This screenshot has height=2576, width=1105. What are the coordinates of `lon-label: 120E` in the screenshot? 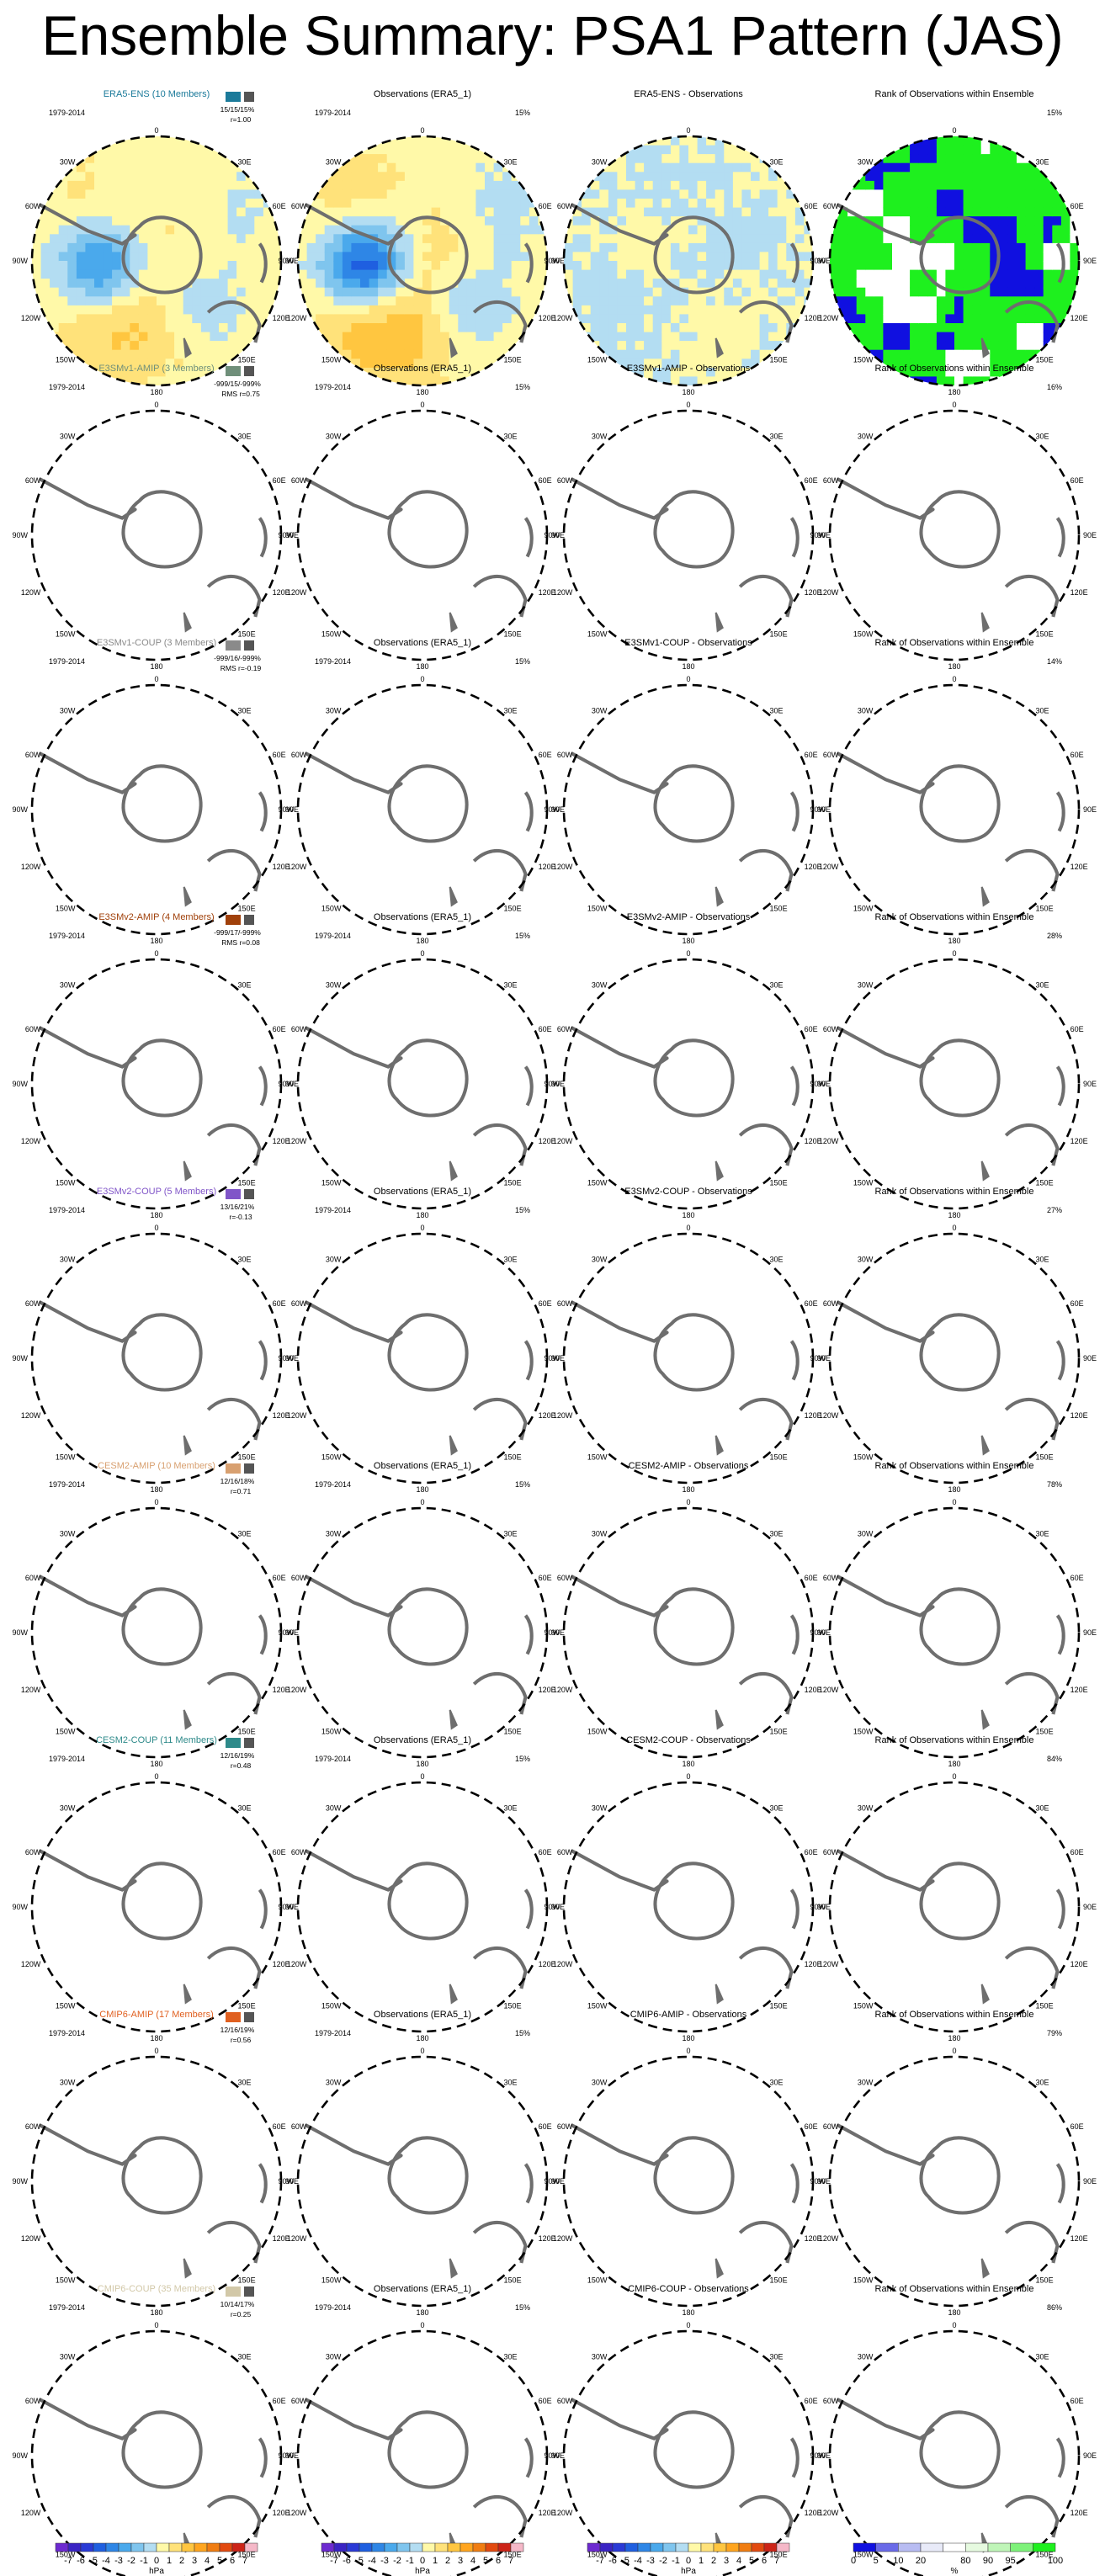 It's located at (1079, 318).